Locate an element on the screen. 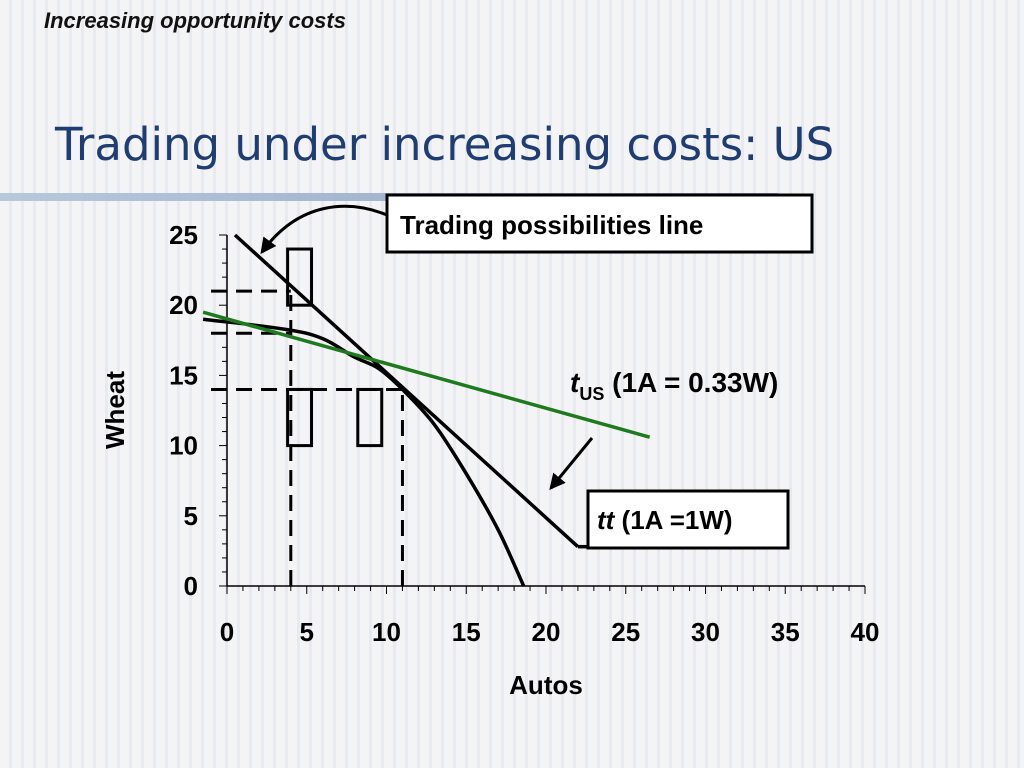 This screenshot has height=768, width=1024. y-tick-label: 10 is located at coordinates (183, 446).